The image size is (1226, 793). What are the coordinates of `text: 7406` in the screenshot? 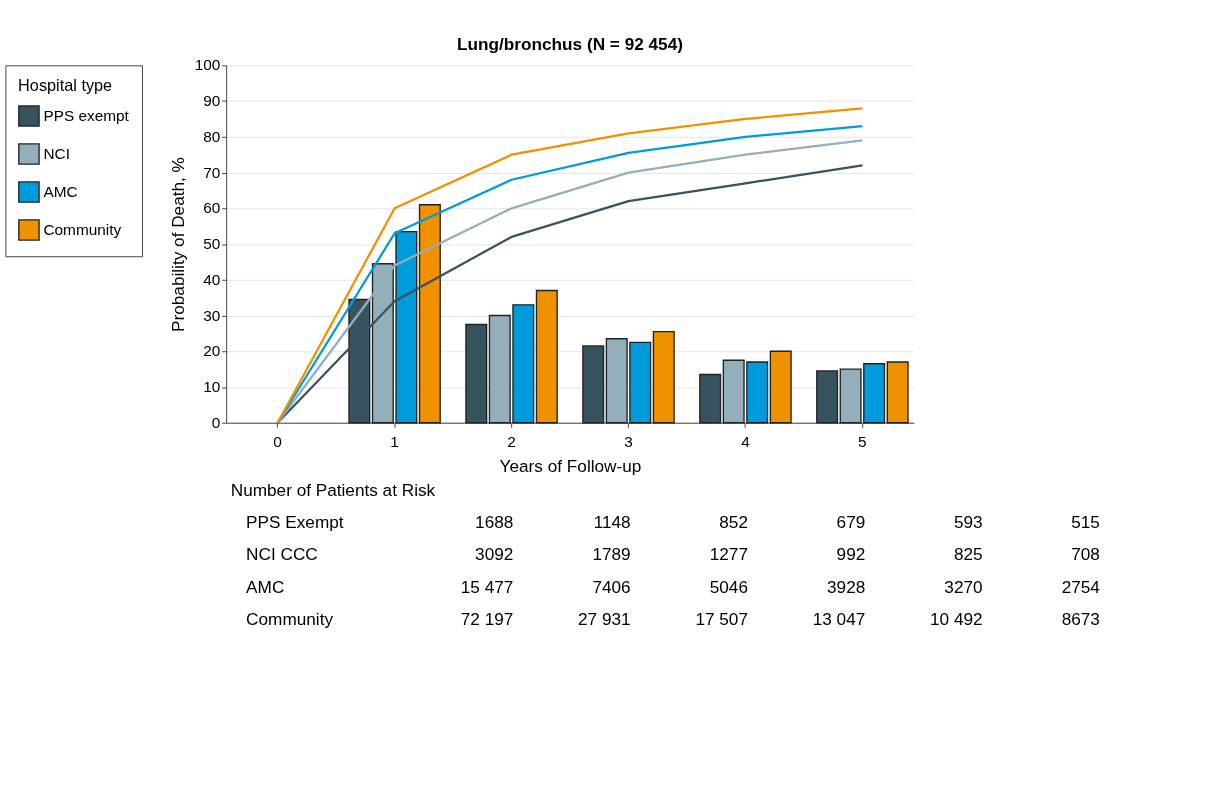 It's located at (611, 586).